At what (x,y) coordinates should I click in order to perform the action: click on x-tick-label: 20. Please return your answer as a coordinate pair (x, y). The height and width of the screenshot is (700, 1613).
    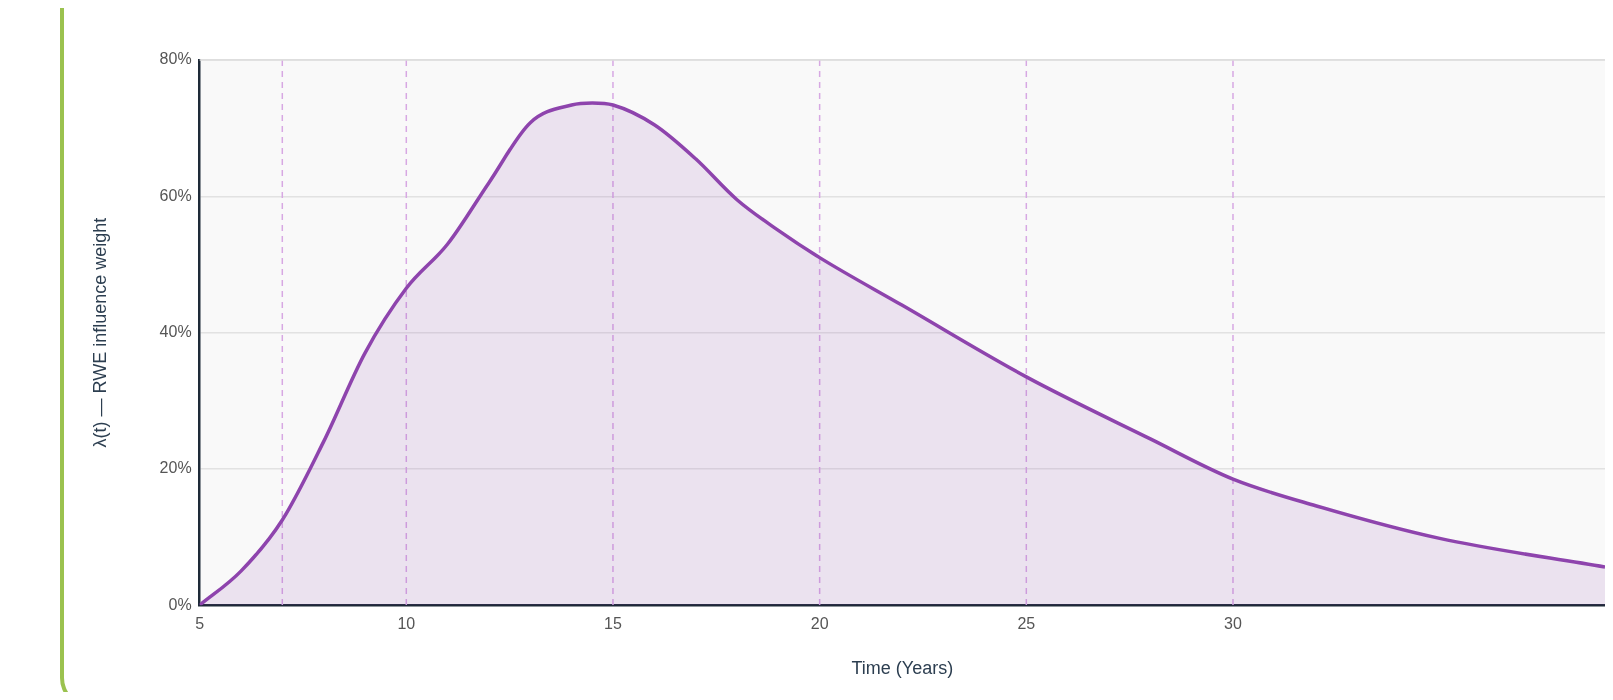
    Looking at the image, I should click on (819, 624).